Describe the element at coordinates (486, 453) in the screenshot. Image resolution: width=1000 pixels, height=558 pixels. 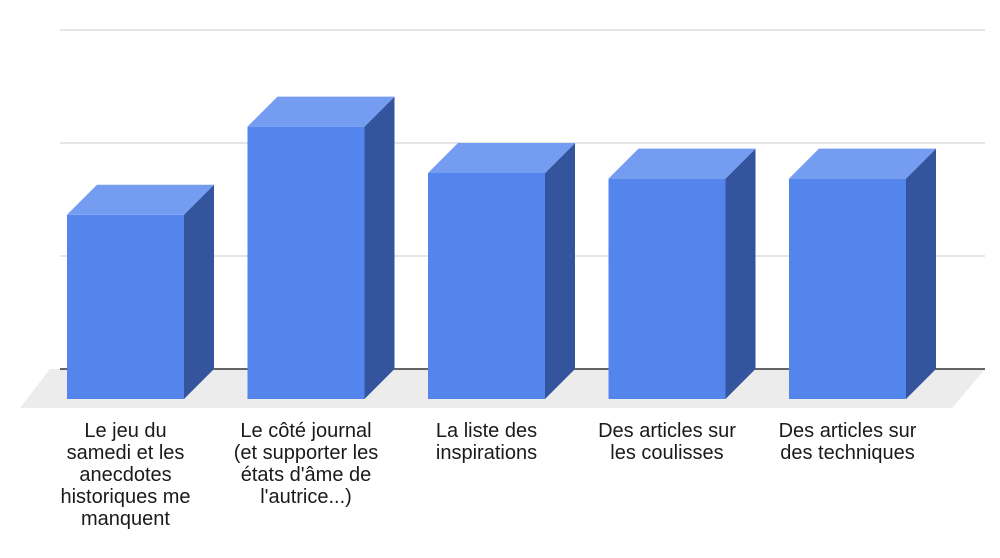
I see `x-tick-label-line: inspirations` at that location.